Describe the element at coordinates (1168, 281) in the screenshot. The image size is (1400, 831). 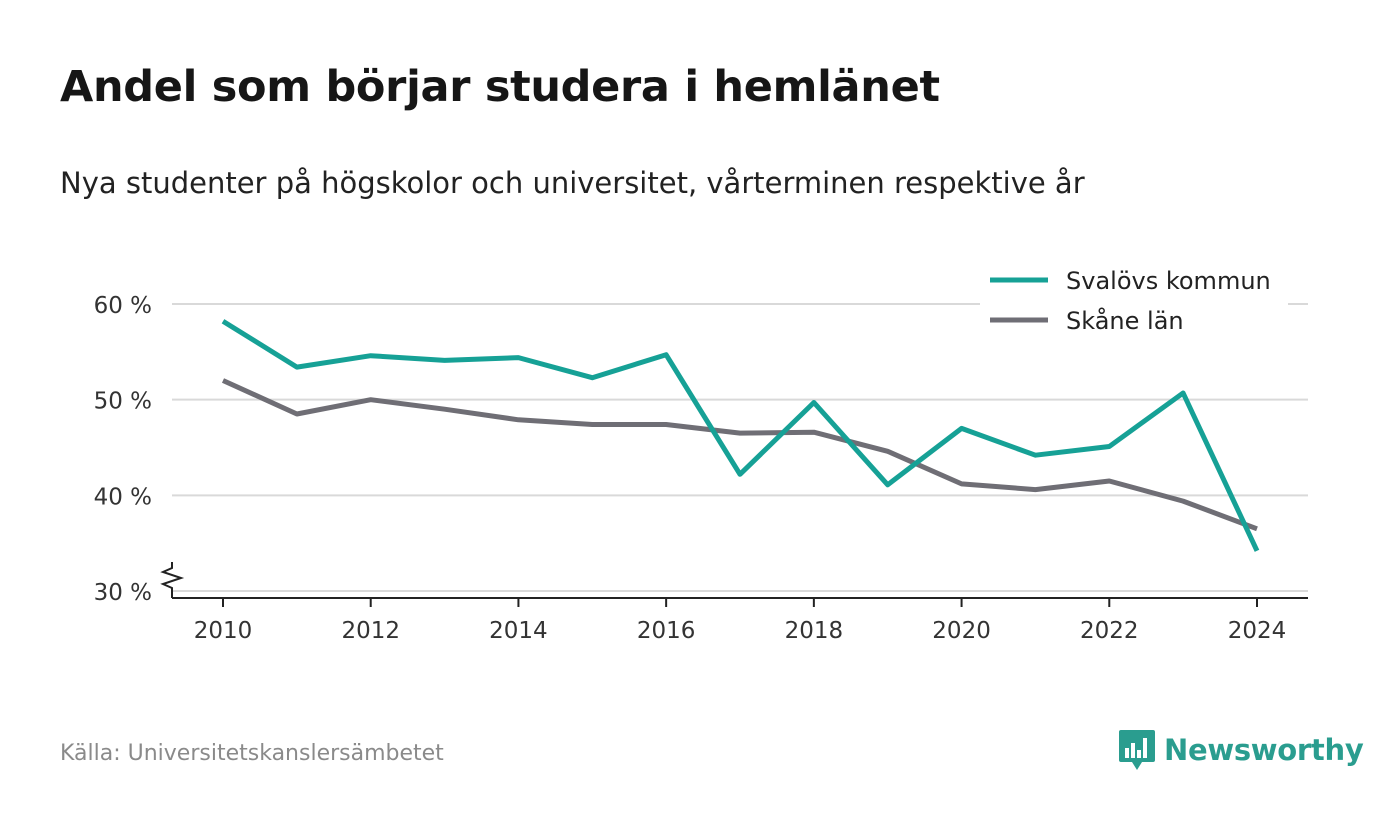
I see `legend-label: Svalövs kommun` at that location.